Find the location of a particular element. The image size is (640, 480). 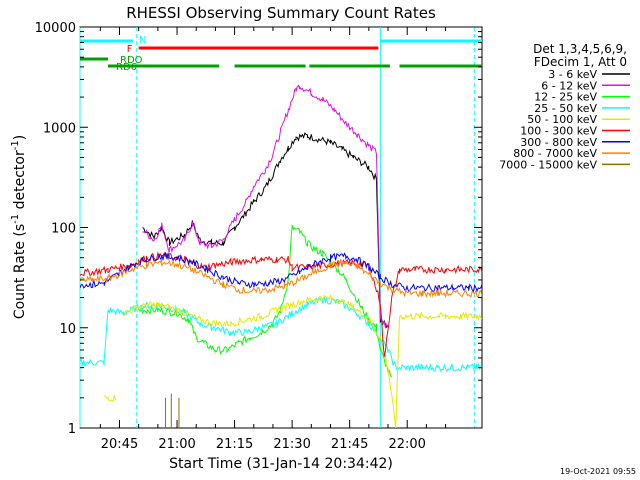

chart-title: RHESSI Observing Summary Count Rates is located at coordinates (281, 13).